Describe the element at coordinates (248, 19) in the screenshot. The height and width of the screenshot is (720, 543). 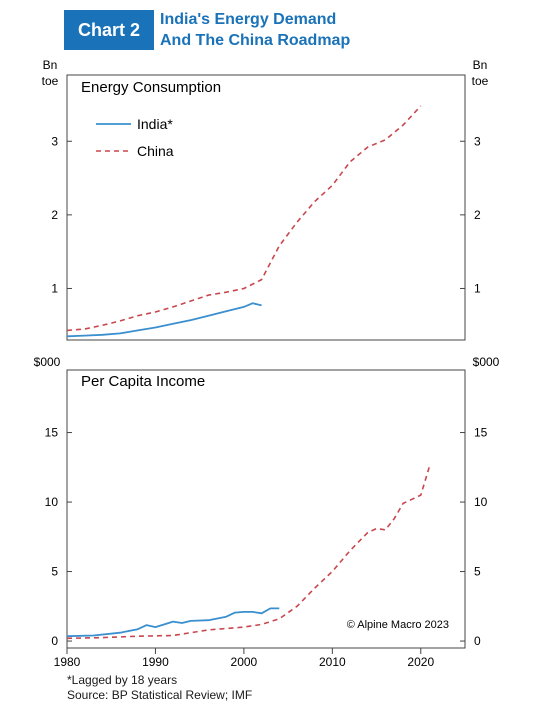
I see `chart-title-line-1: India's Energy Demand` at that location.